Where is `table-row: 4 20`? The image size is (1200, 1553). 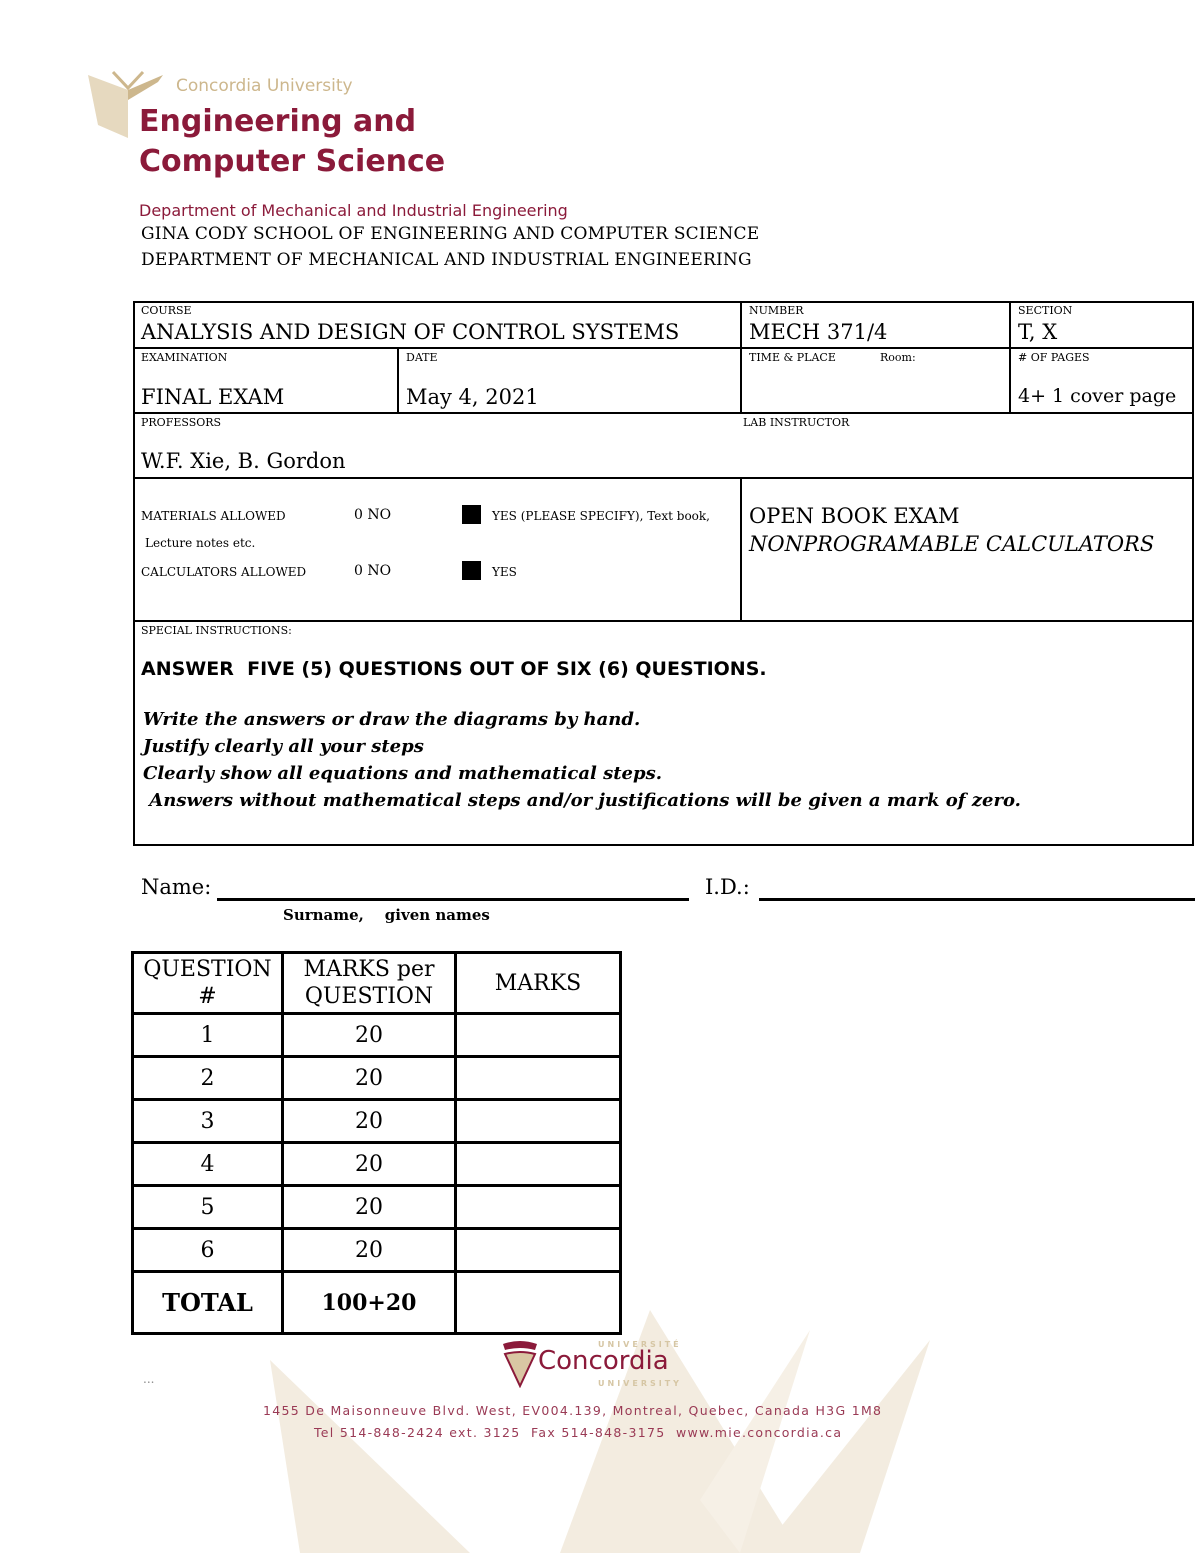
table-row: 4 20 is located at coordinates (376, 1164).